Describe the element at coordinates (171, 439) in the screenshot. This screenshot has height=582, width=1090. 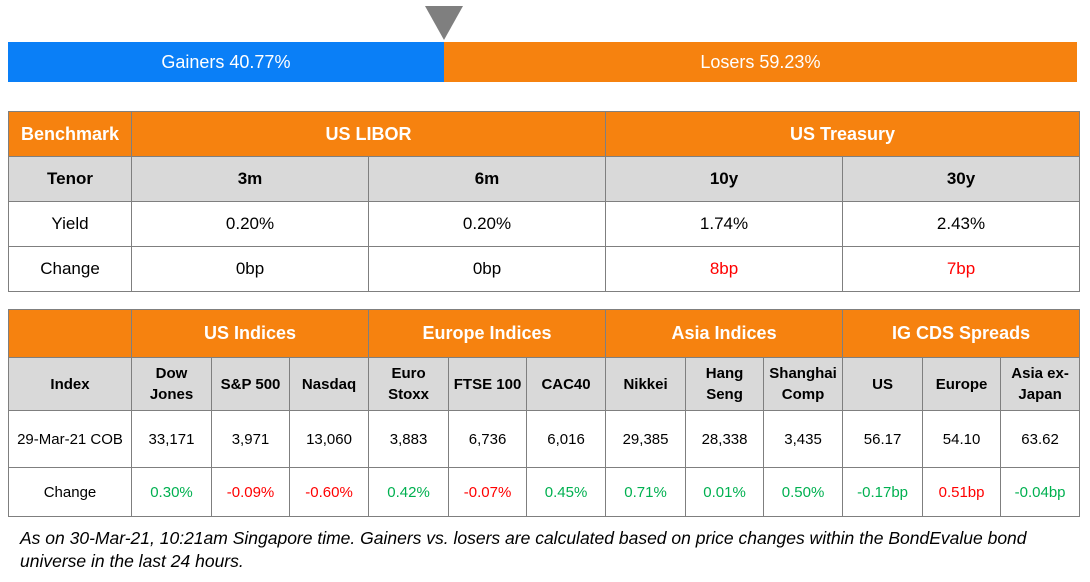
I see `index-value-cell: 33,171` at that location.